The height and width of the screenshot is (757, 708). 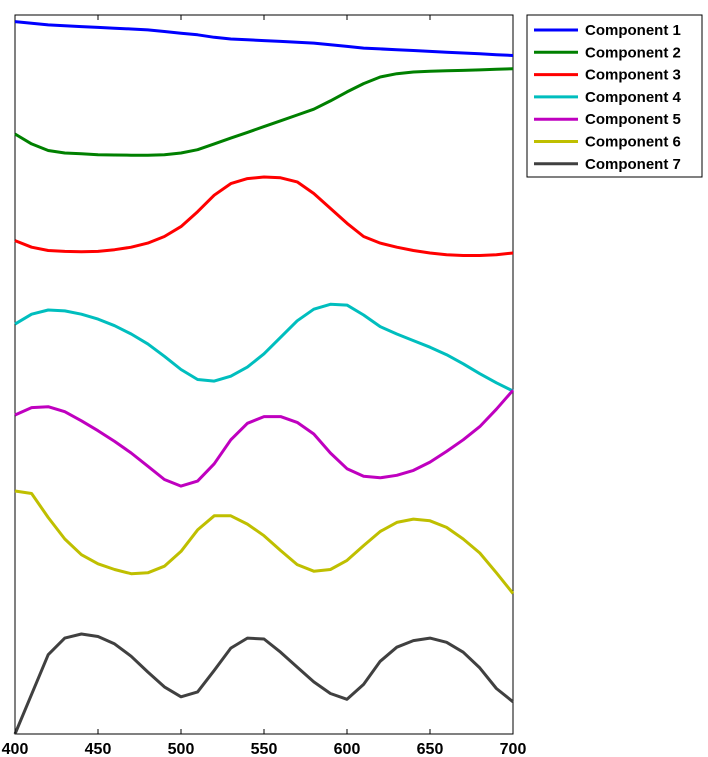 I want to click on x-tick-label: 450, so click(x=98, y=749).